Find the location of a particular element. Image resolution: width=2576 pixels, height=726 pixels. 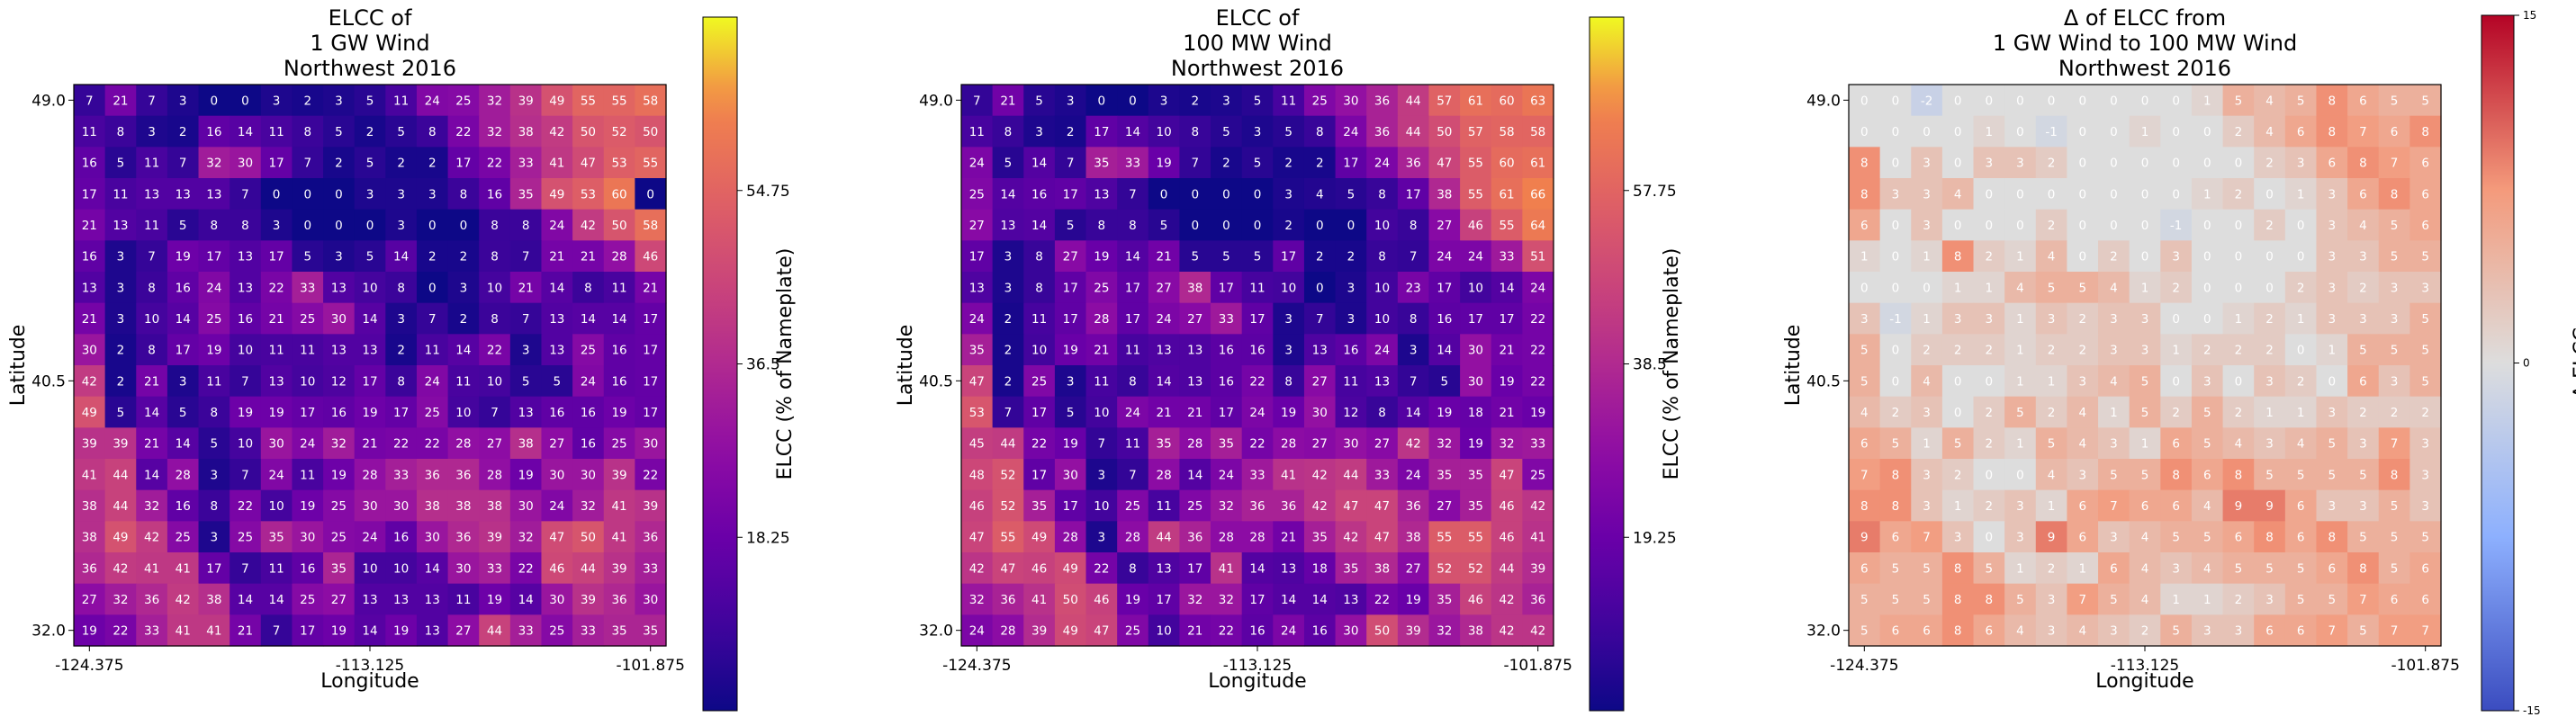

cell-value-label: 14 is located at coordinates (276, 600).